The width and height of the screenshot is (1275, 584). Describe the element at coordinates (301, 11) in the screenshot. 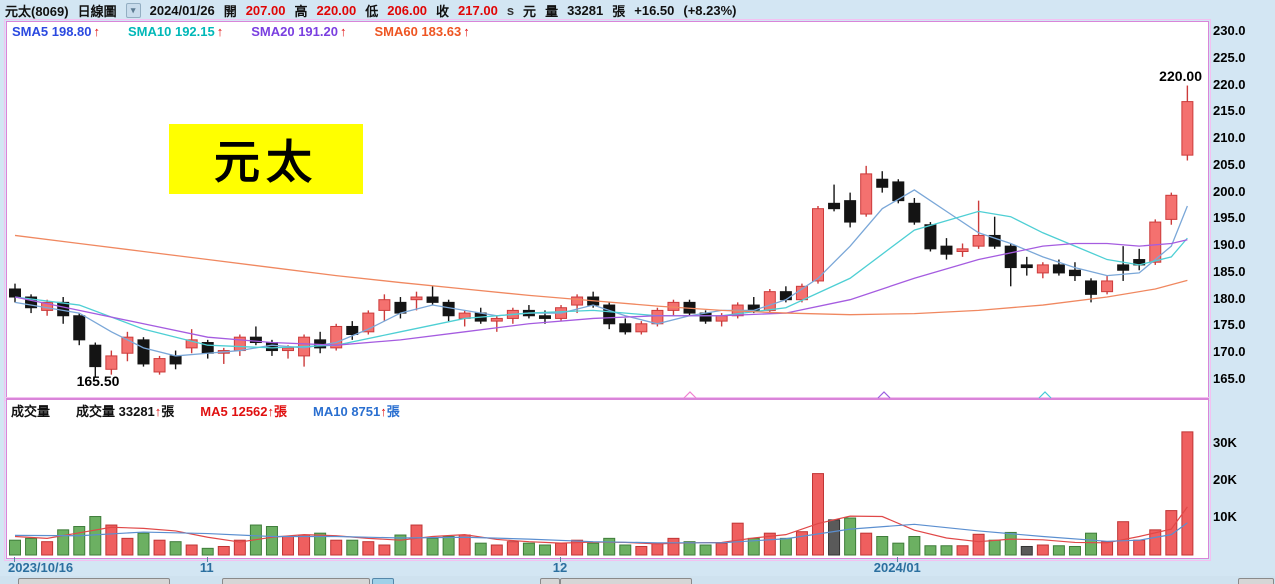

I see `high-label: 高` at that location.